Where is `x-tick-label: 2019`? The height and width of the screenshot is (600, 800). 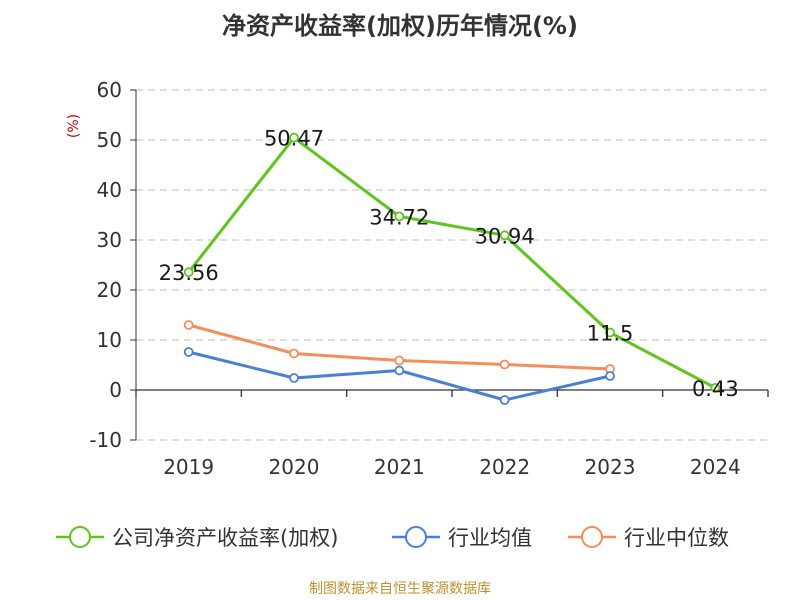
x-tick-label: 2019 is located at coordinates (188, 467).